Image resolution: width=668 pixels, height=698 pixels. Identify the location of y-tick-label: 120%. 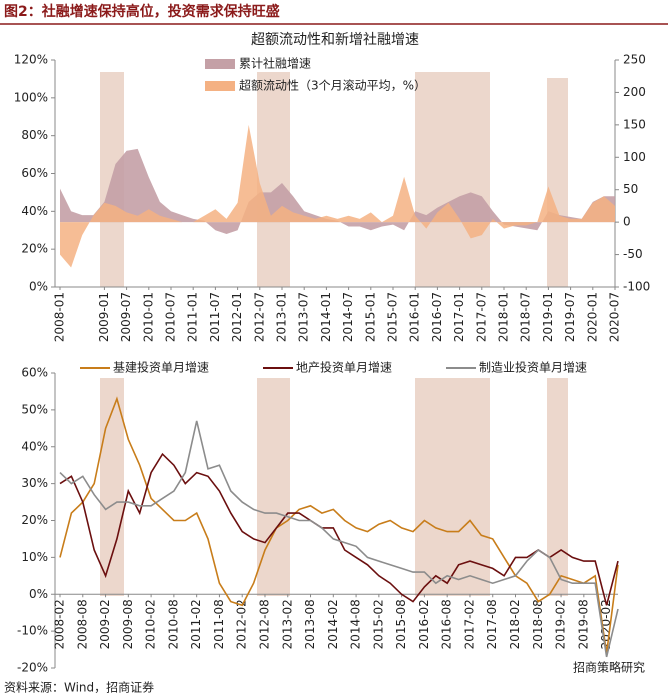
(31, 60).